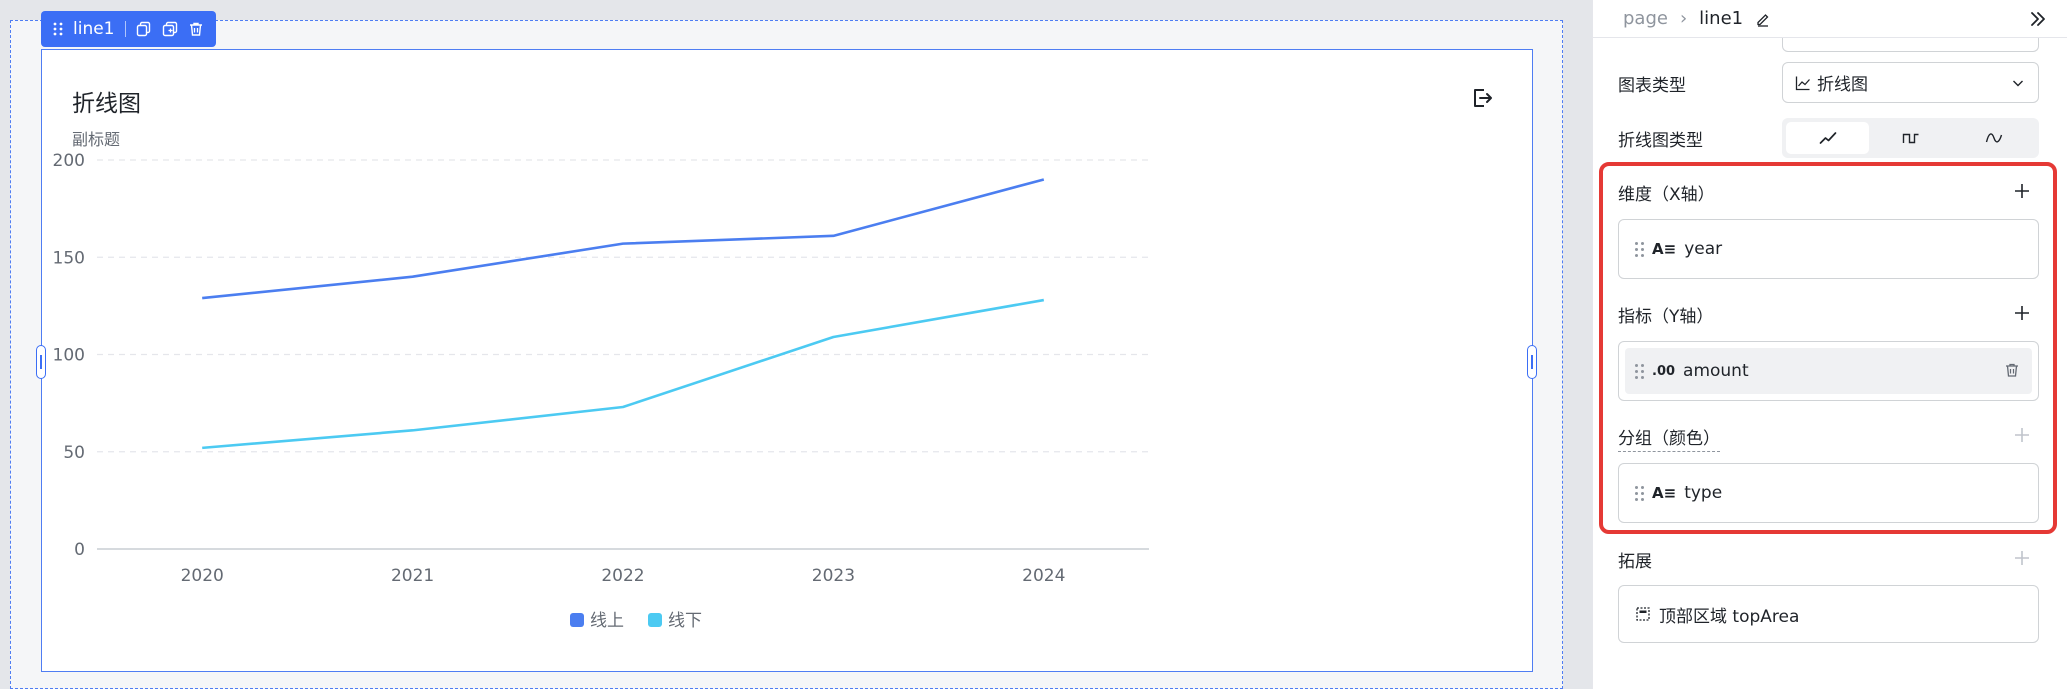 This screenshot has height=689, width=2067. I want to click on previous-field-edge, so click(1910, 45).